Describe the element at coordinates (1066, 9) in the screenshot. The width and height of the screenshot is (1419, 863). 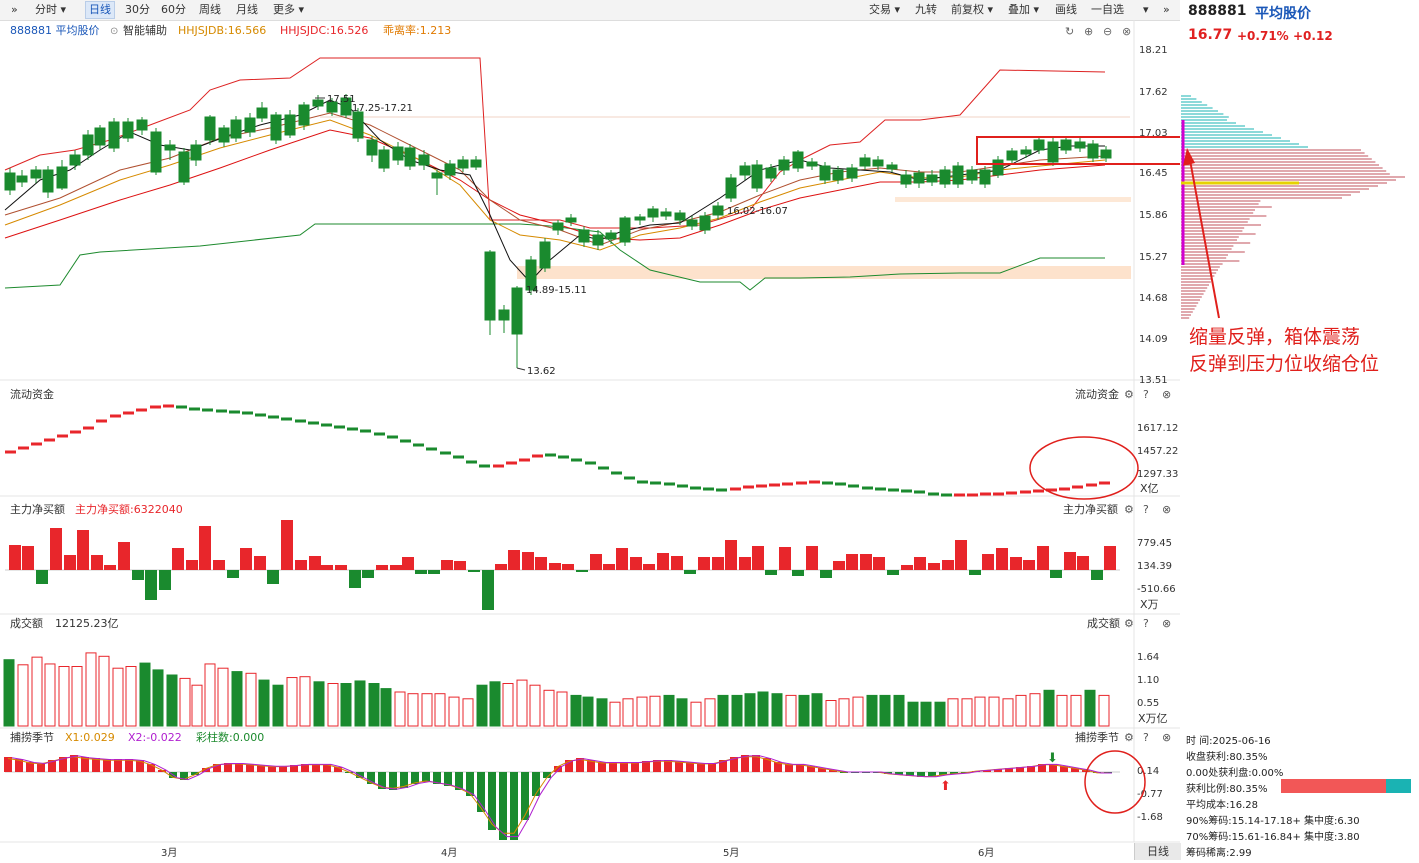
I see `draw-button: 画线` at that location.